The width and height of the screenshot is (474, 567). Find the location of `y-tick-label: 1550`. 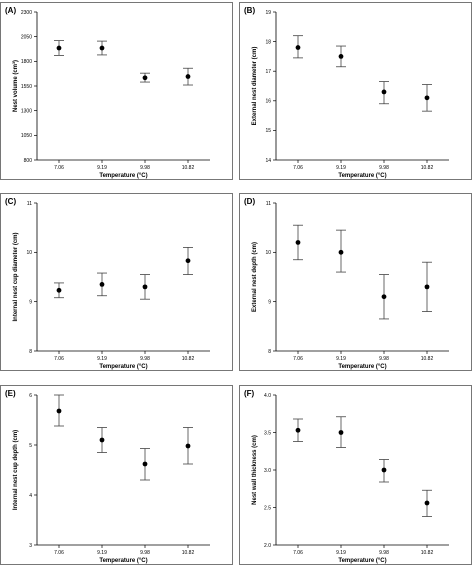

y-tick-label: 1550 is located at coordinates (26, 87).